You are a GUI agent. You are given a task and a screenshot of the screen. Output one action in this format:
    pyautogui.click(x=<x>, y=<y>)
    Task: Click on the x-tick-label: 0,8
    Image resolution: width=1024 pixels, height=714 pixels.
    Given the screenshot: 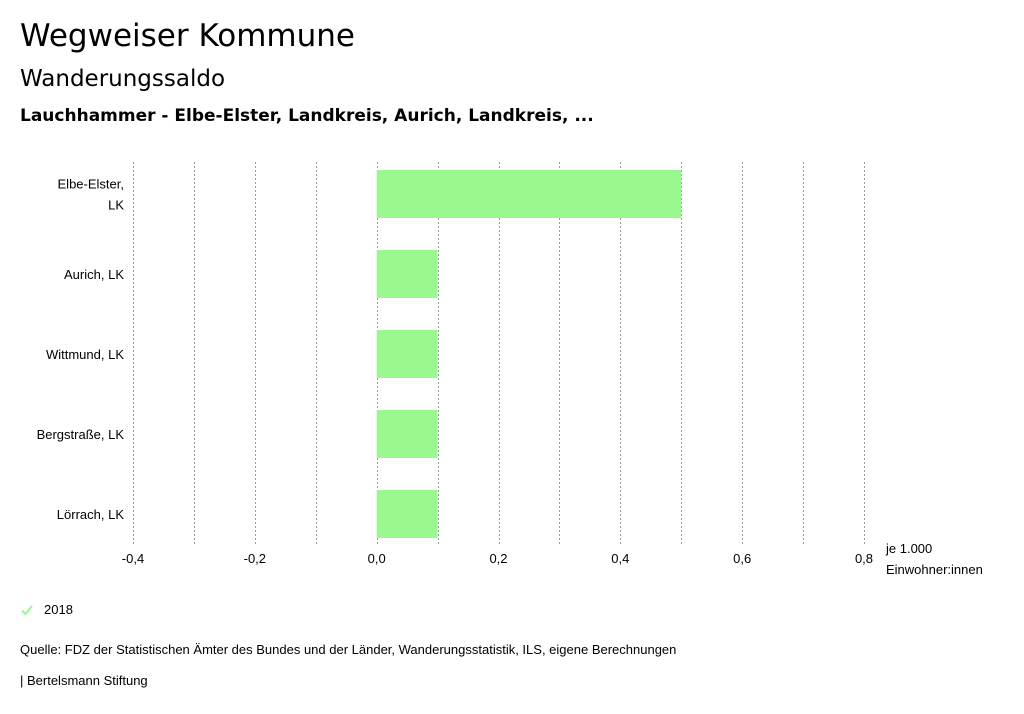 What is the action you would take?
    pyautogui.click(x=864, y=558)
    